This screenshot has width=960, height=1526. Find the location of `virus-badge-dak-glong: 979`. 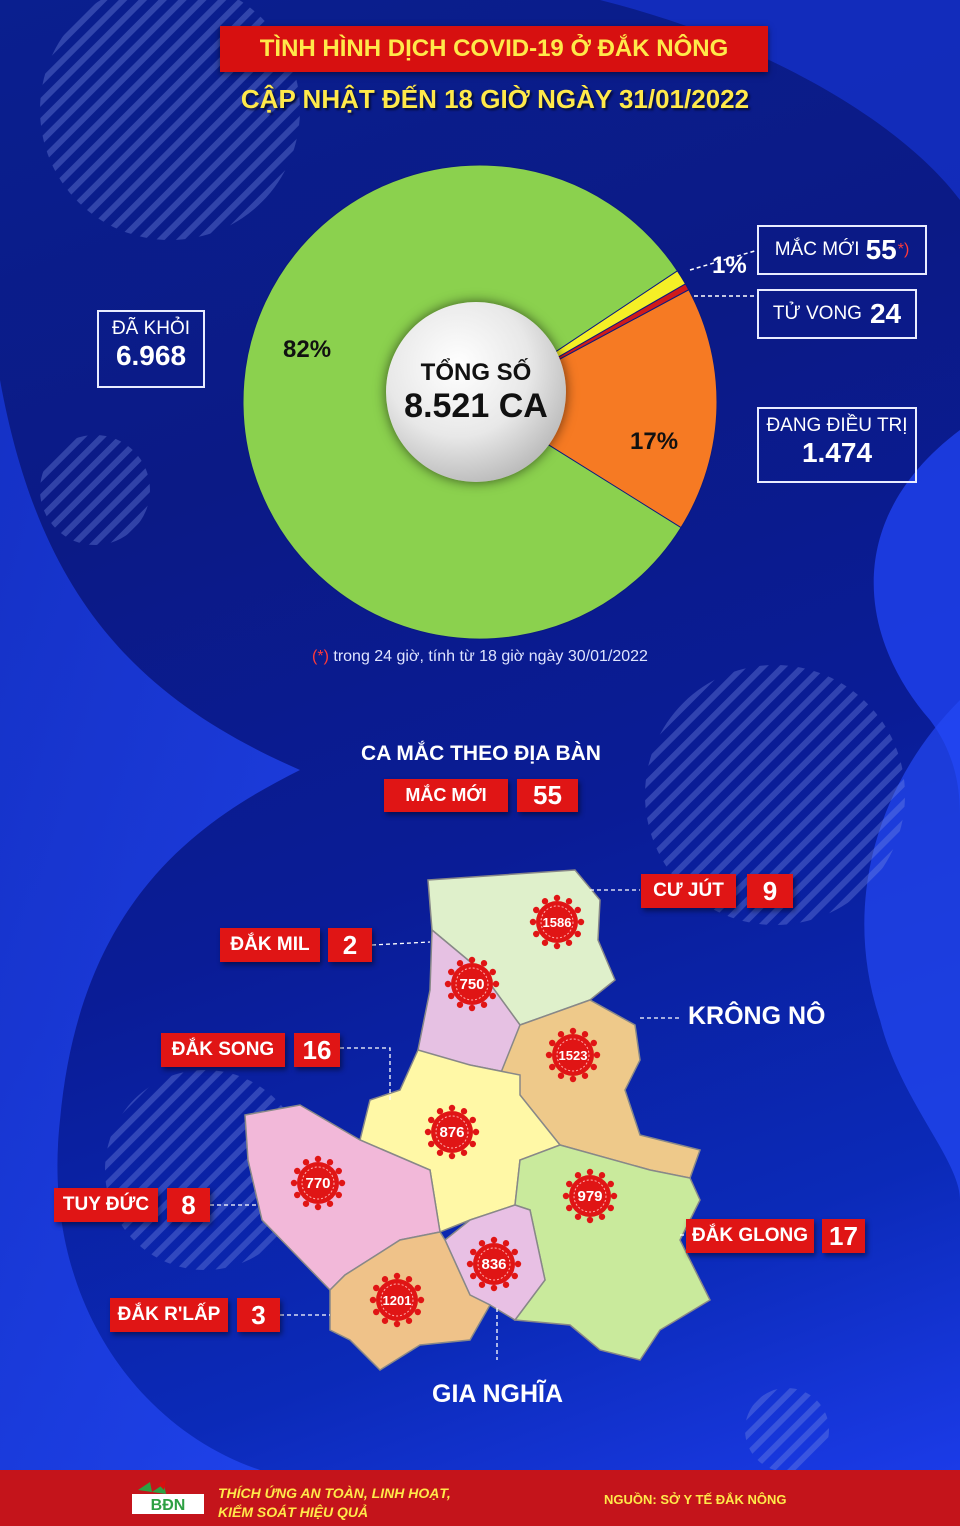

virus-badge-dak-glong: 979 is located at coordinates (590, 1196).